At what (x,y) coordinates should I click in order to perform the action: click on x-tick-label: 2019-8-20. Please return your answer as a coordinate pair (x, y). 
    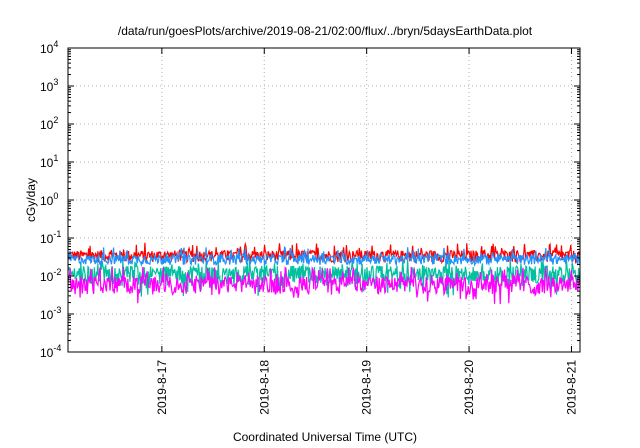
    Looking at the image, I should click on (469, 387).